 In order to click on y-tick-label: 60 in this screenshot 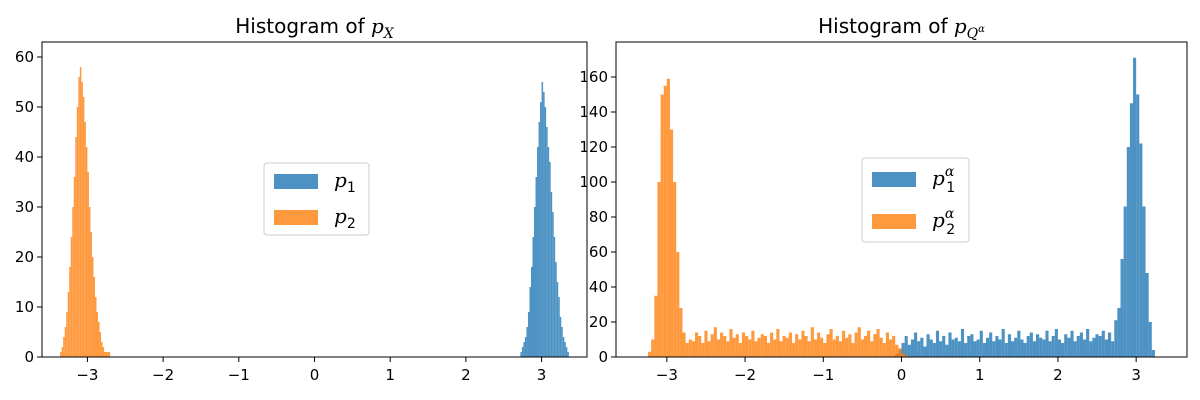, I will do `click(24, 57)`.